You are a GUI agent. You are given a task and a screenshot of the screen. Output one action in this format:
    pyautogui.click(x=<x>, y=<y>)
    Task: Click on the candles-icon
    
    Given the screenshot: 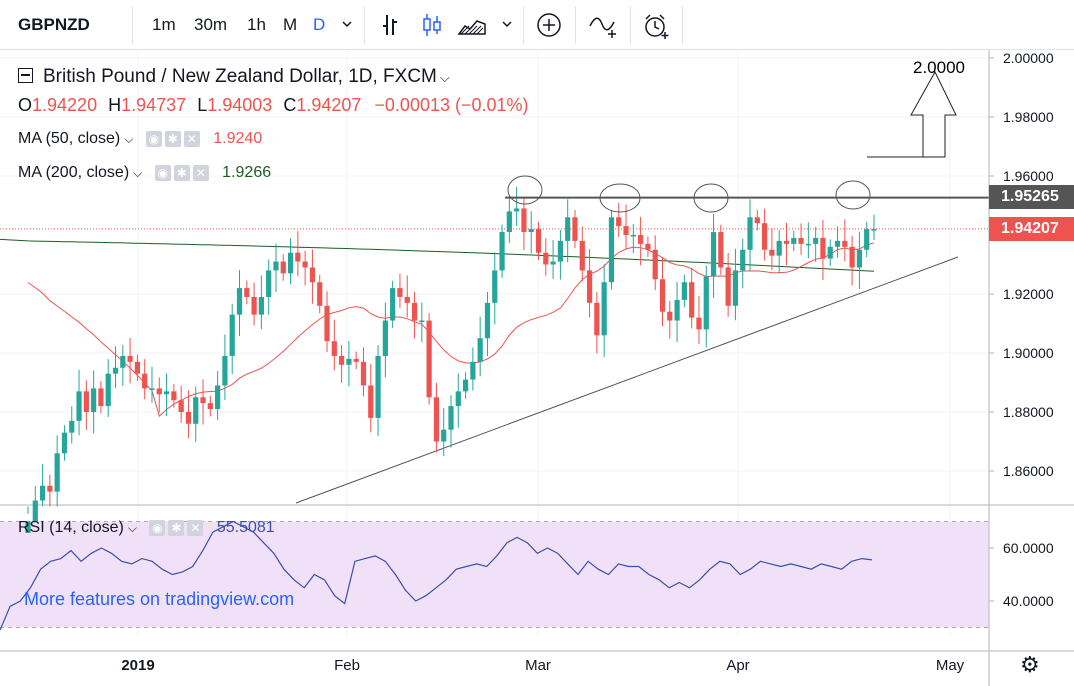 What is the action you would take?
    pyautogui.click(x=432, y=27)
    